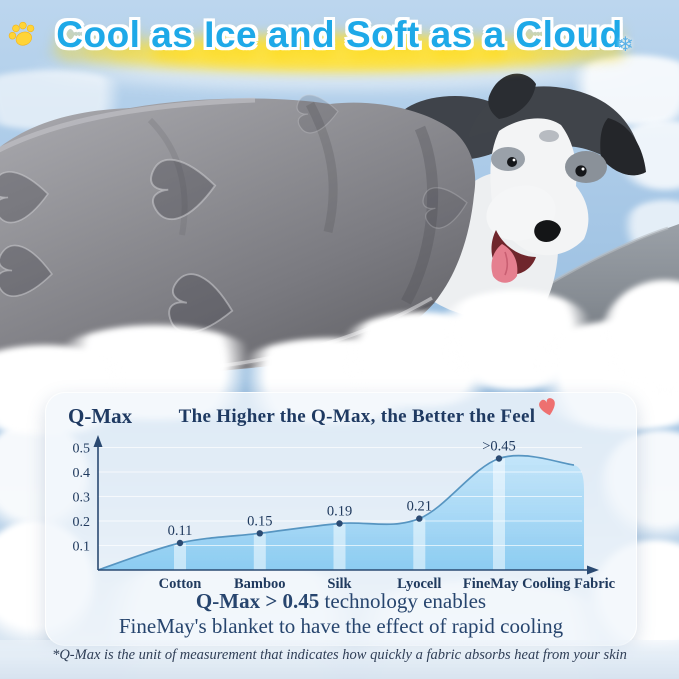 Image resolution: width=679 pixels, height=679 pixels. I want to click on y-axis-title: Q-Max, so click(100, 416).